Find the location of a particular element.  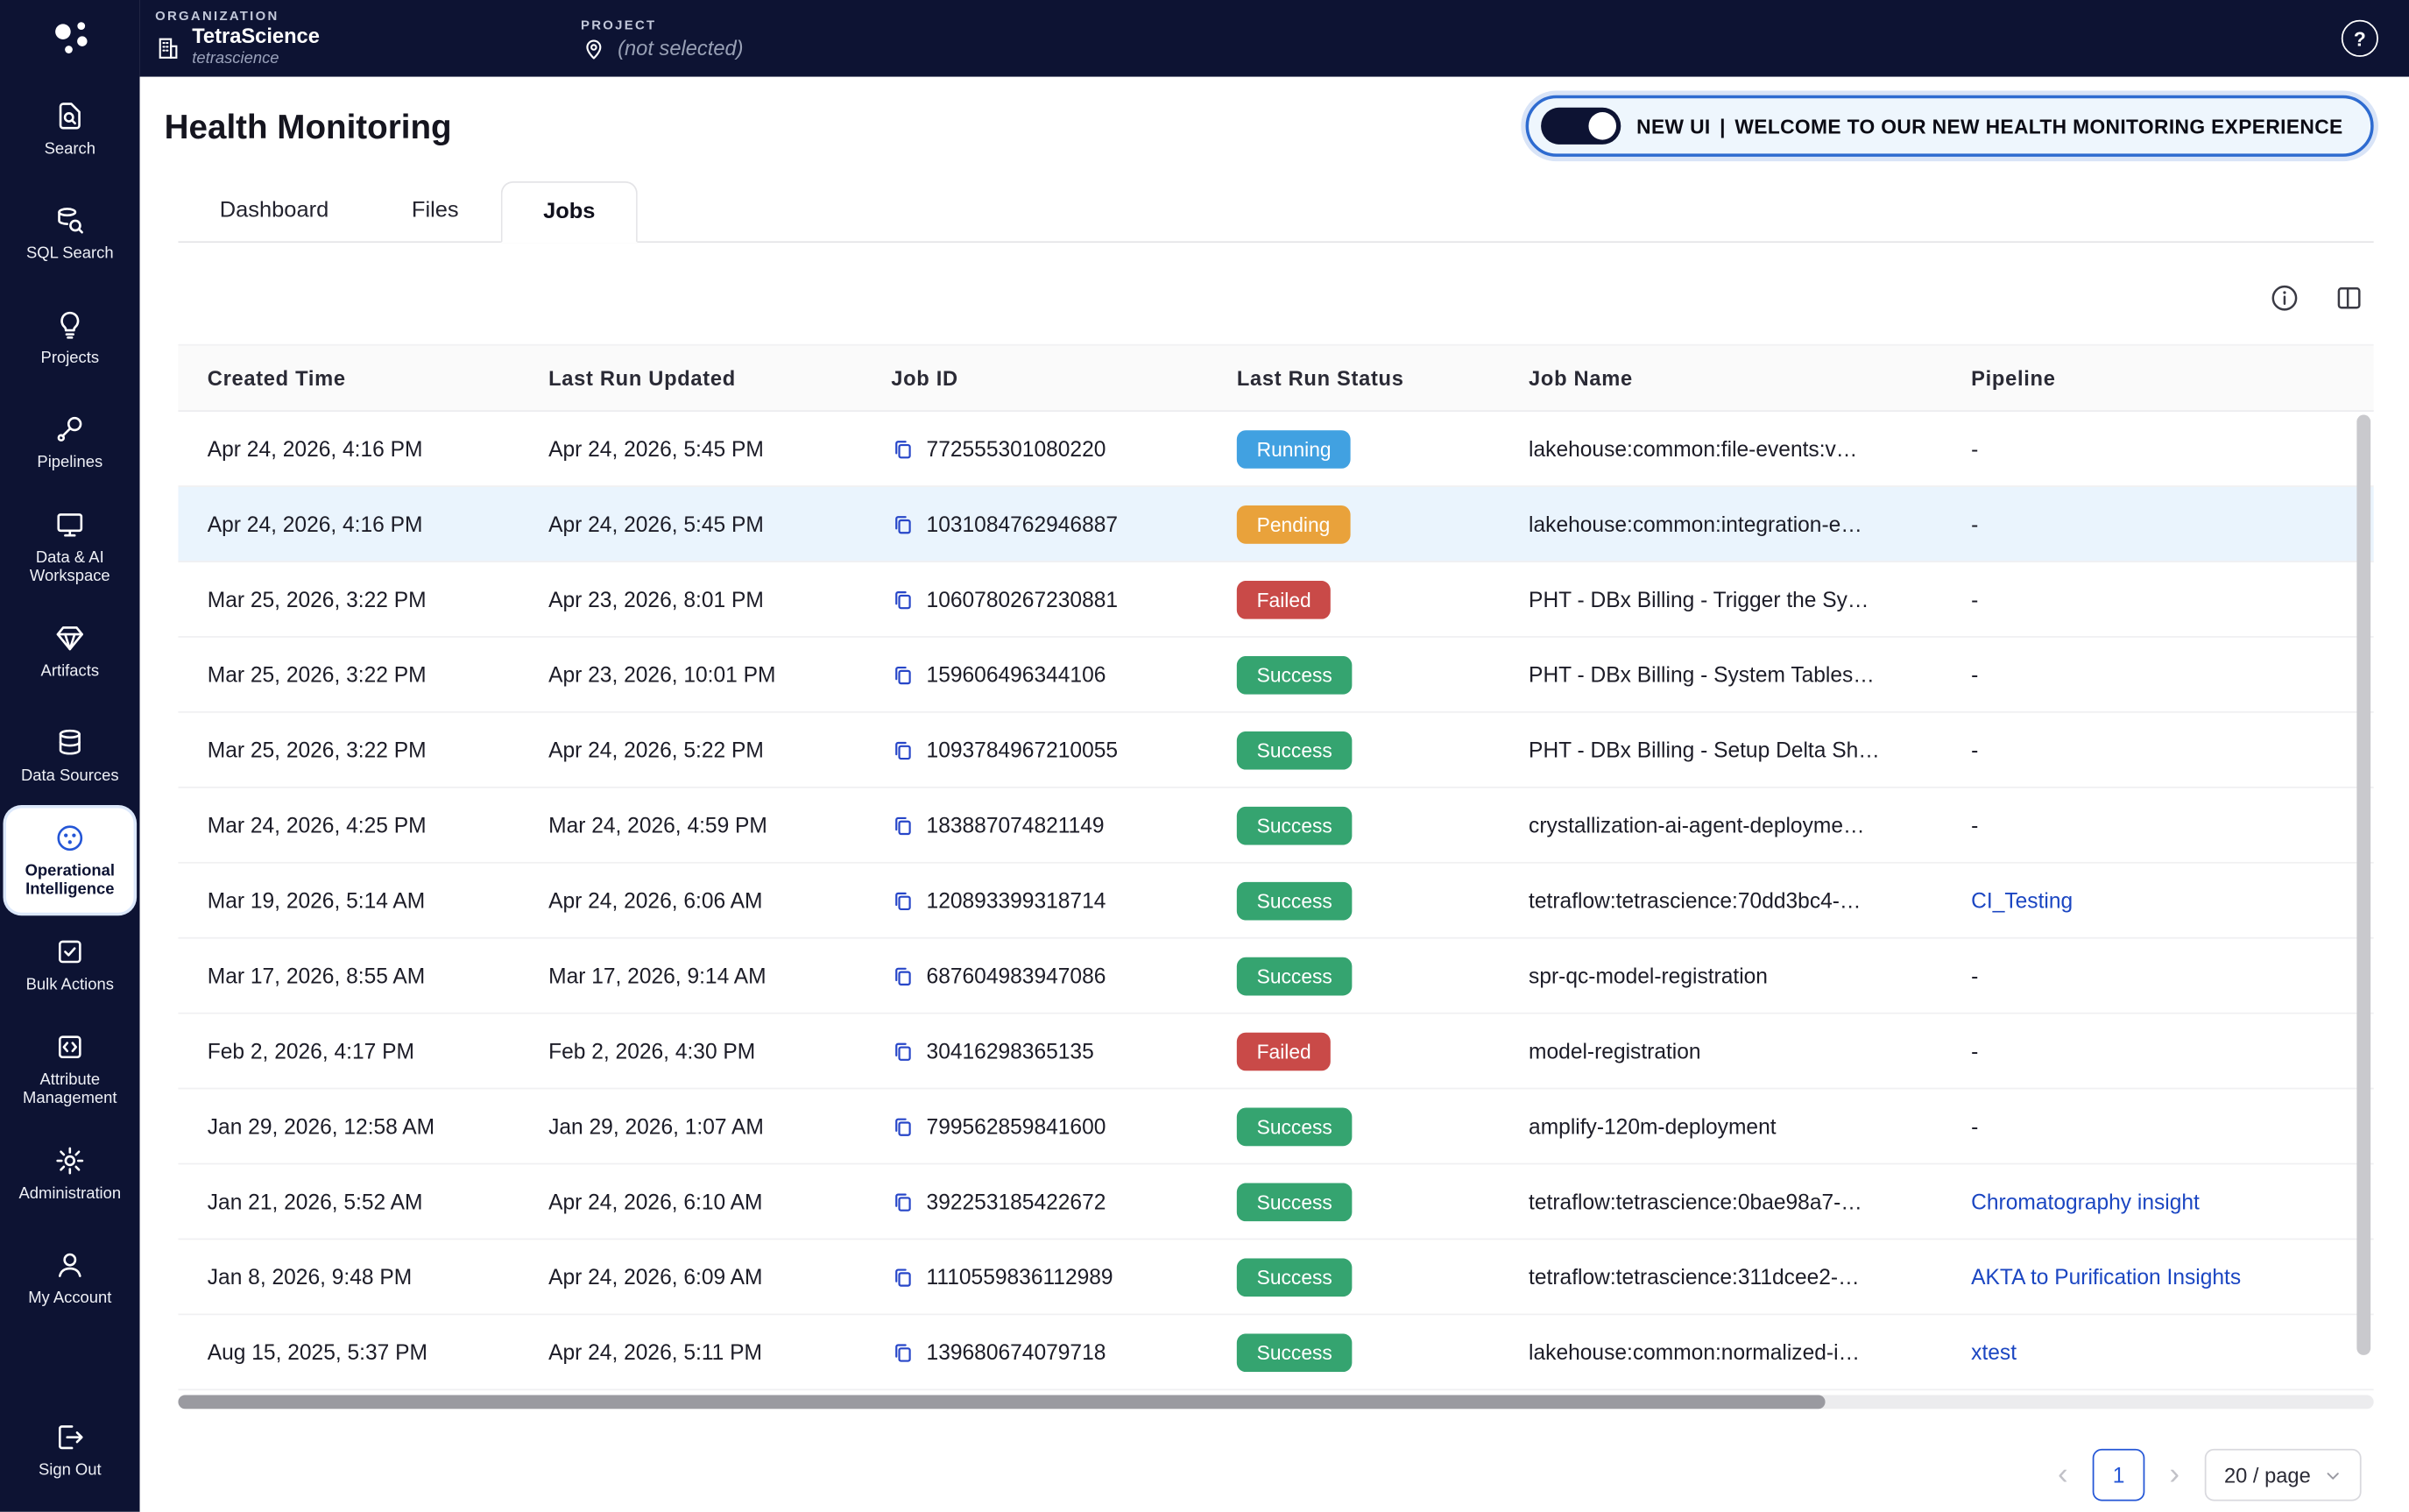

project-value: (not selected) is located at coordinates (681, 48).